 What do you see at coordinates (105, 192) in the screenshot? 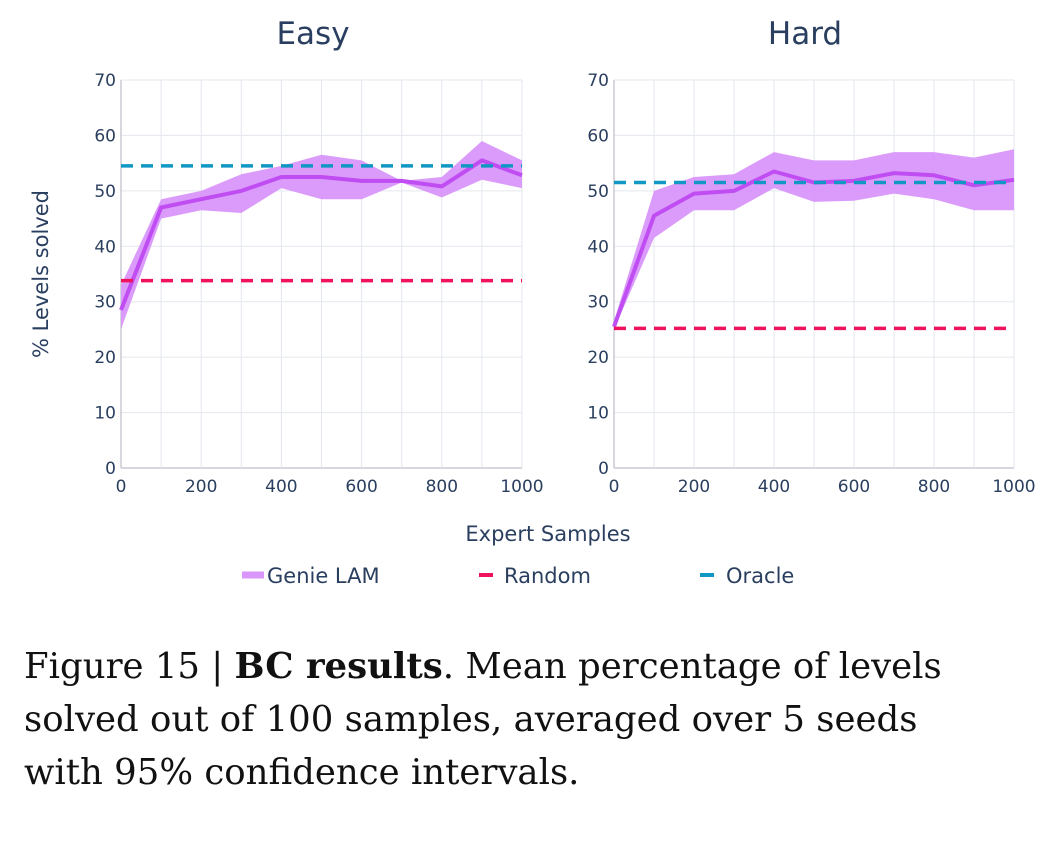
I see `easy-ytick-50: 50` at bounding box center [105, 192].